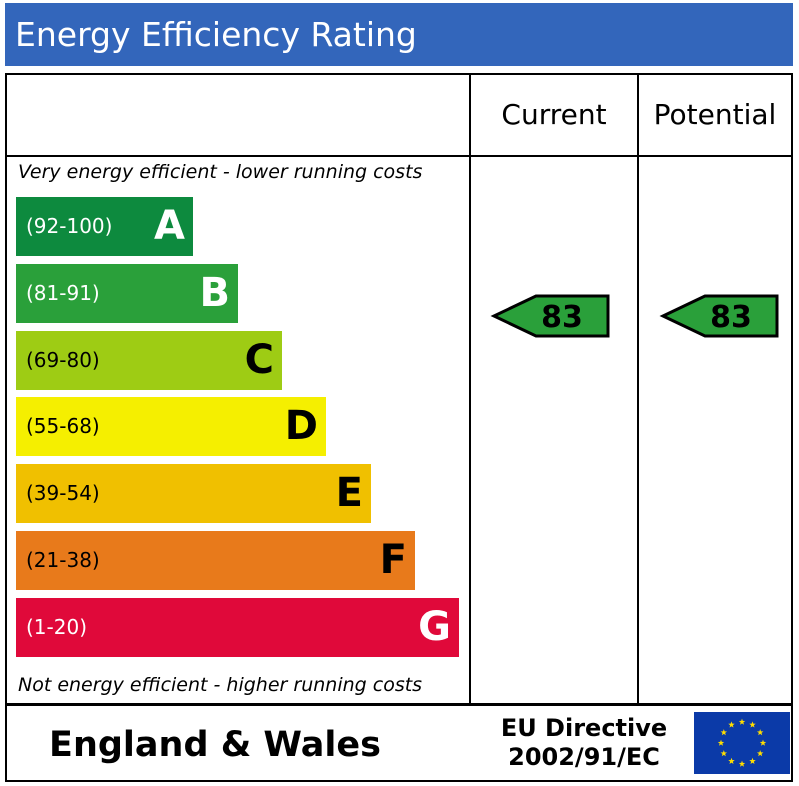 Image resolution: width=799 pixels, height=786 pixels. I want to click on current-rating-value: 83, so click(562, 317).